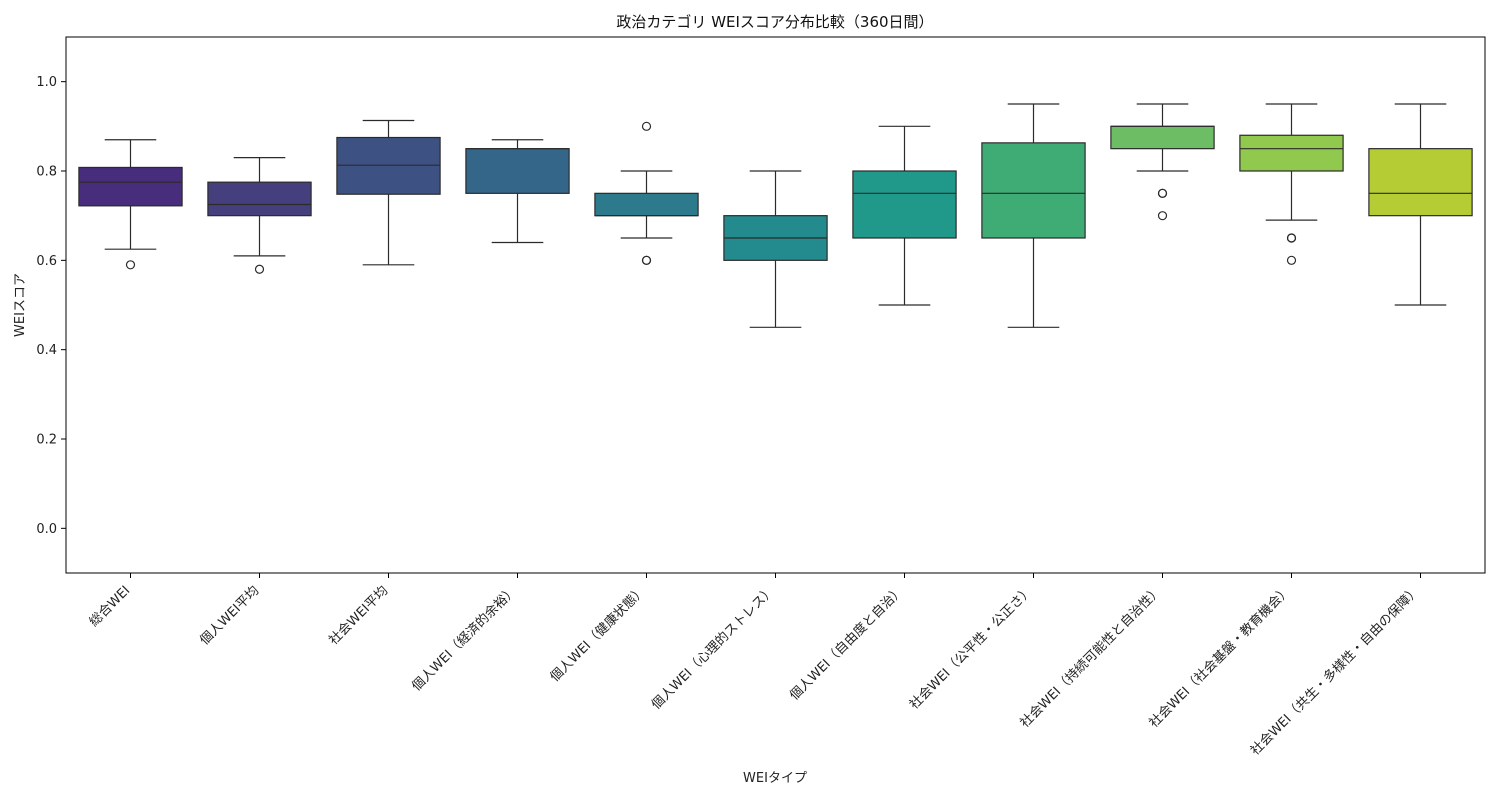 This screenshot has width=1500, height=800. What do you see at coordinates (1220, 657) in the screenshot?
I see `x-tick-label: 社会WEI（社会基盤・教育機会）` at bounding box center [1220, 657].